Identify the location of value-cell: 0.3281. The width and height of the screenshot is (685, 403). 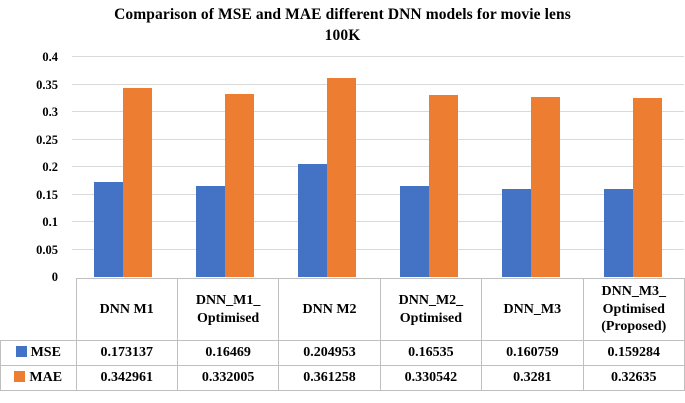
(532, 378).